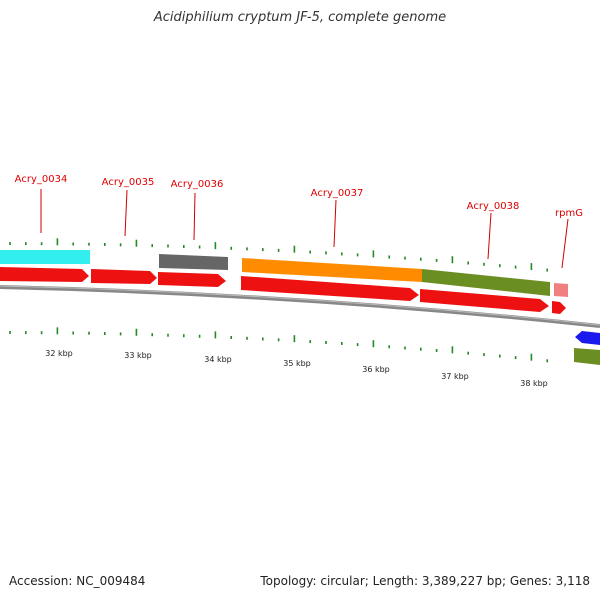 The image size is (600, 600). Describe the element at coordinates (587, 338) in the screenshot. I see `blue-gene-arrow` at that location.